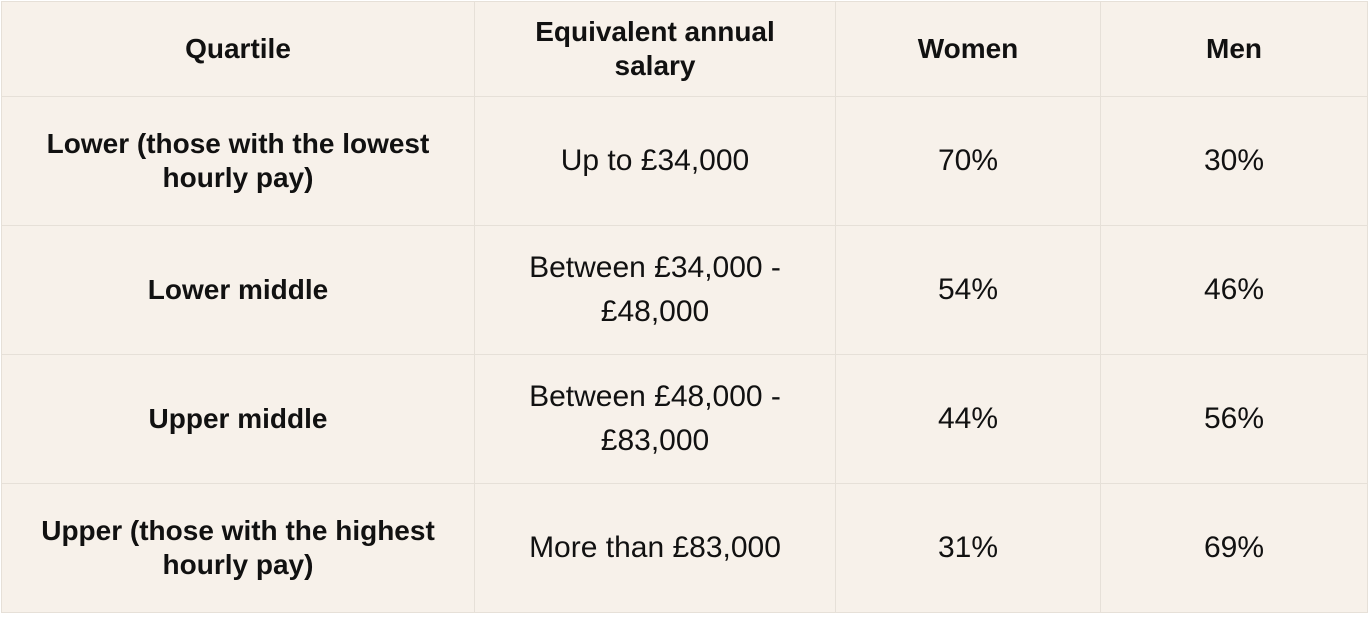  I want to click on table-cell: Lower middle, so click(238, 290).